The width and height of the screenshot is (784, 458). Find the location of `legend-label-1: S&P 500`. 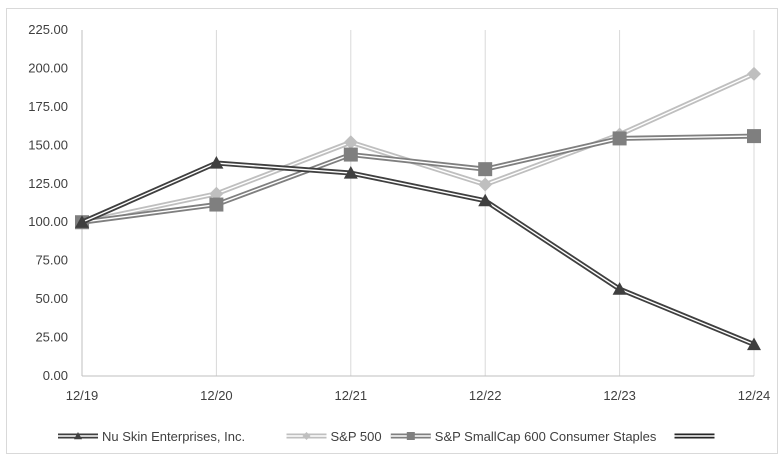

legend-label-1: S&P 500 is located at coordinates (356, 436).